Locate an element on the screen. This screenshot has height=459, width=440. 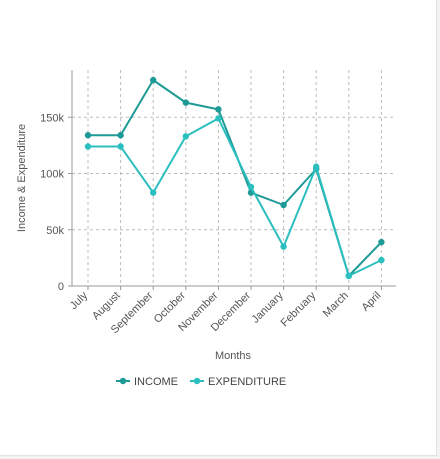
legend-item-income: INCOME is located at coordinates (147, 382).